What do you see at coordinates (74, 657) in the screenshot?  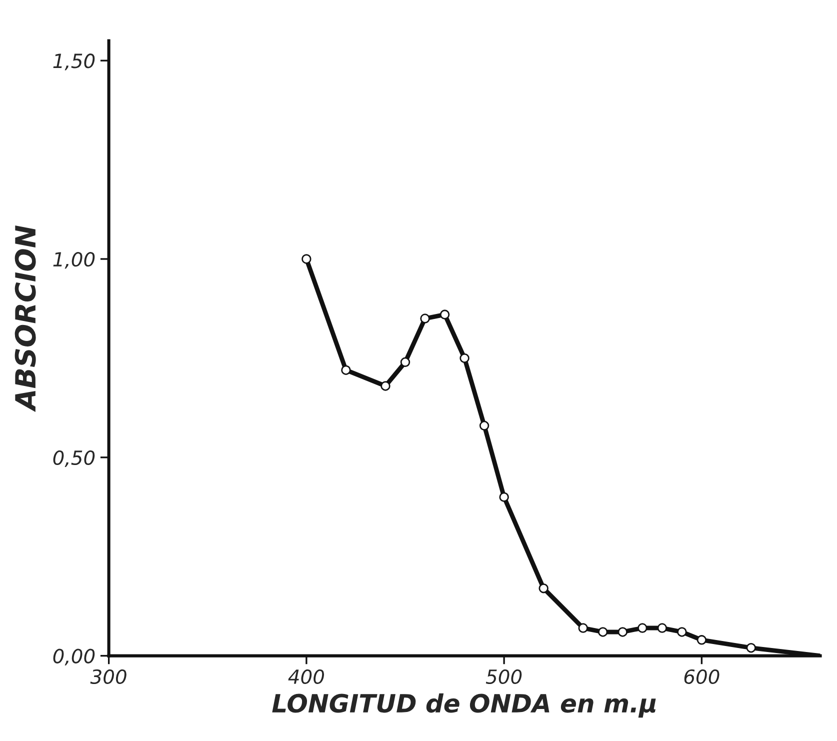 I see `y-tick-label: 0,00` at bounding box center [74, 657].